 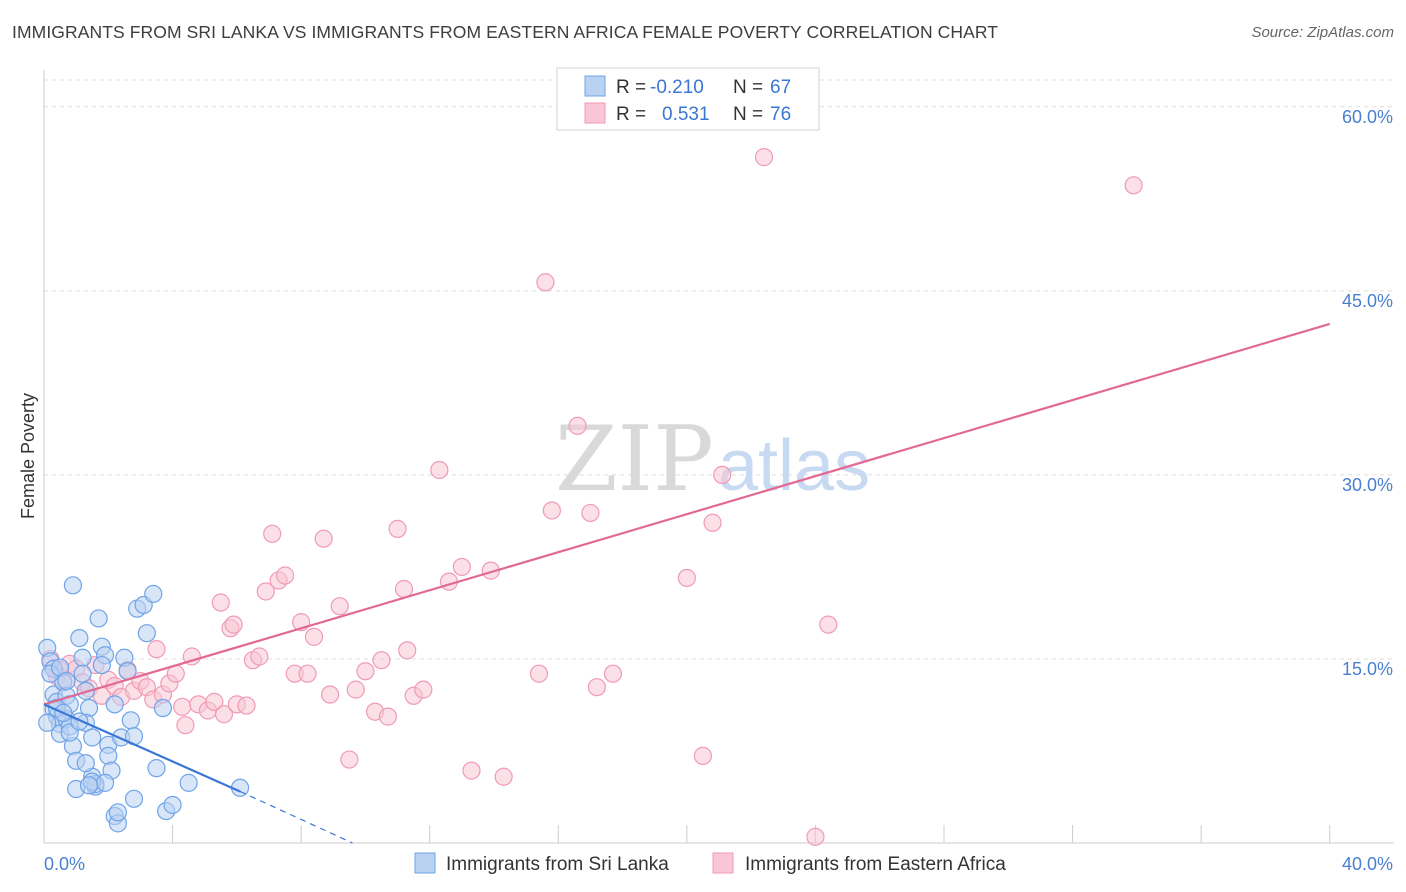 I want to click on legend-r-value-2: 0.531, so click(x=686, y=114).